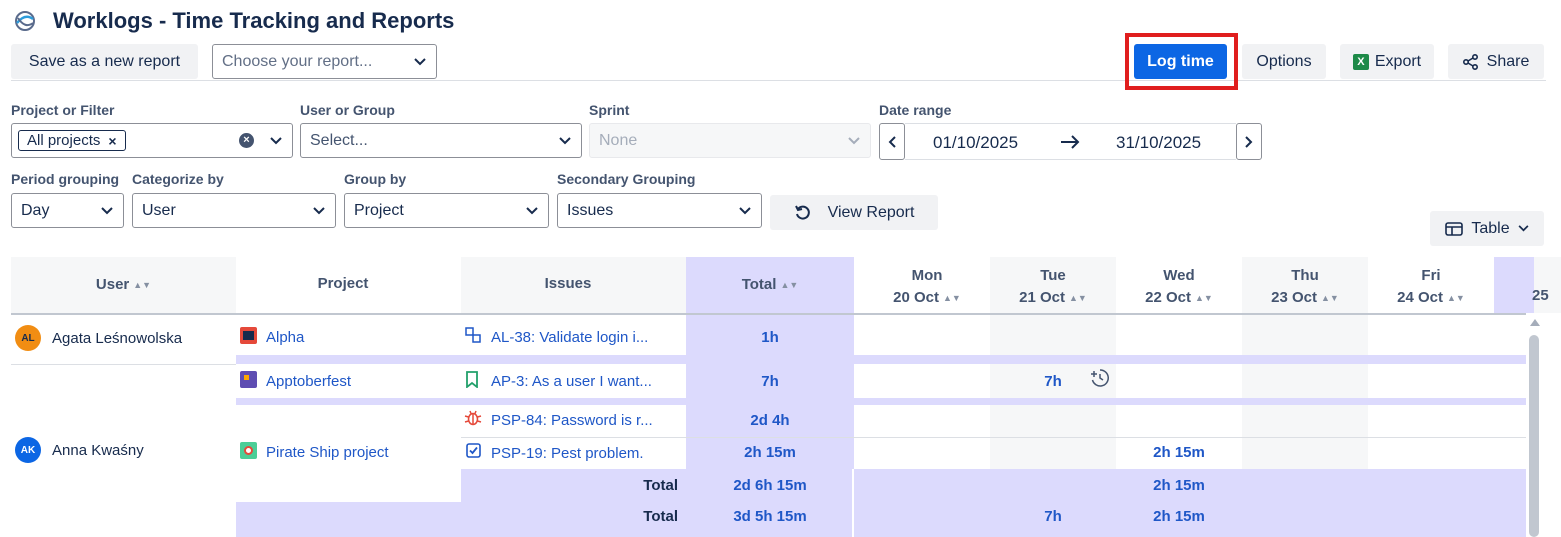 The image size is (1561, 537). I want to click on date-prev-button, so click(892, 141).